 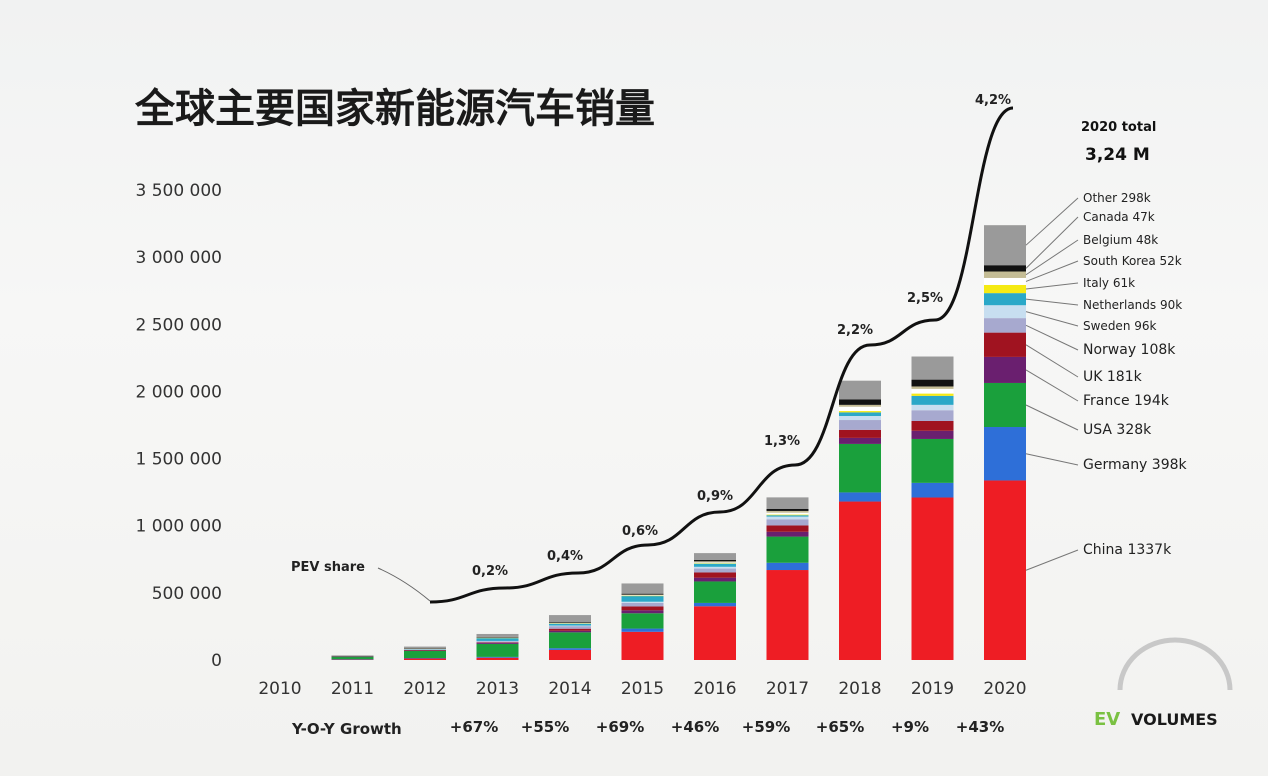 I want to click on bar-stack-2012, so click(x=425, y=653).